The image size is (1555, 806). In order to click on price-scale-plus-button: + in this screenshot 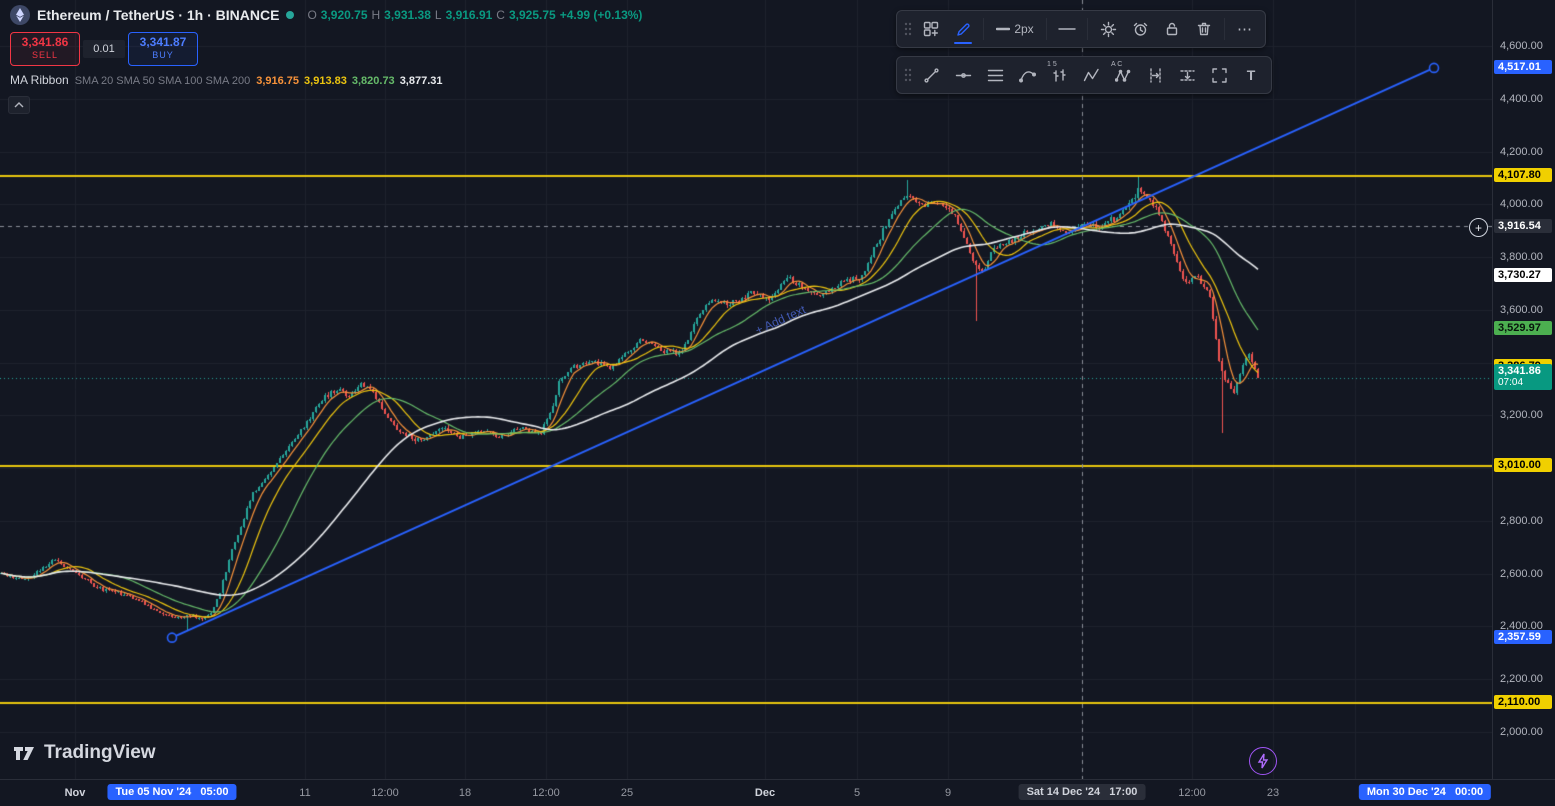, I will do `click(1478, 227)`.